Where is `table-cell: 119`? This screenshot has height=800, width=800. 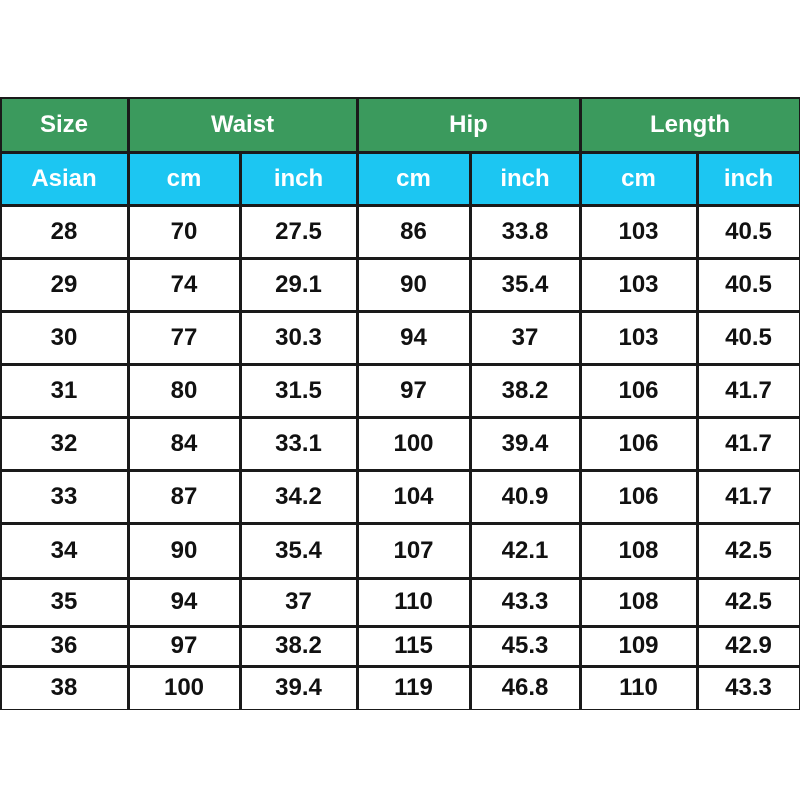 table-cell: 119 is located at coordinates (413, 688).